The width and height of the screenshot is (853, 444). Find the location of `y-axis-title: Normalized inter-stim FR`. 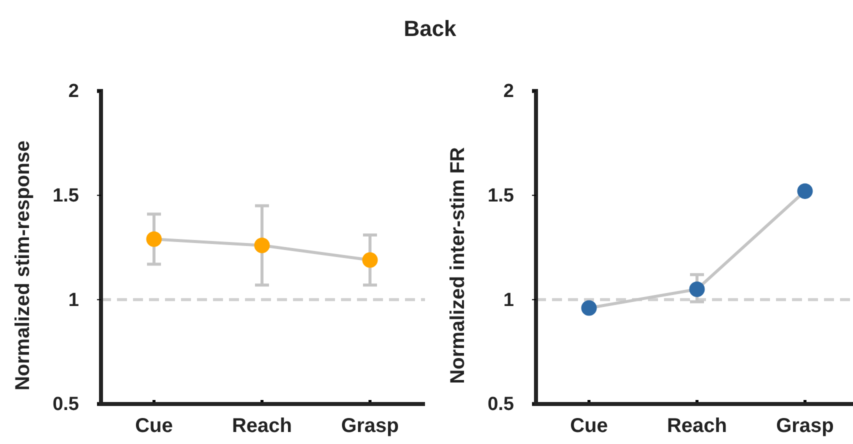

y-axis-title: Normalized inter-stim FR is located at coordinates (458, 265).